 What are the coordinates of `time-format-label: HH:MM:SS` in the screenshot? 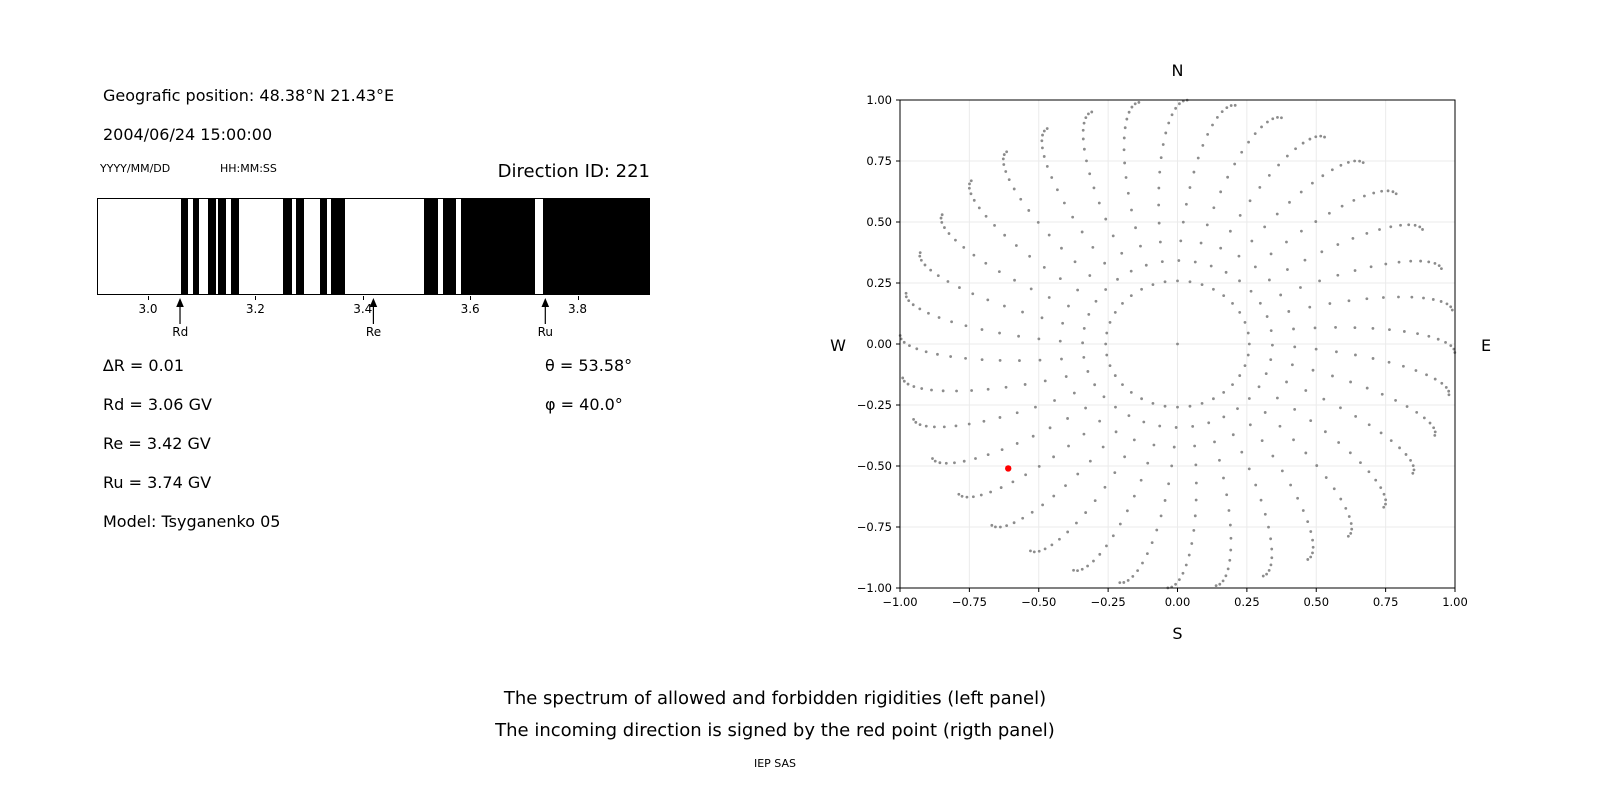 It's located at (248, 168).